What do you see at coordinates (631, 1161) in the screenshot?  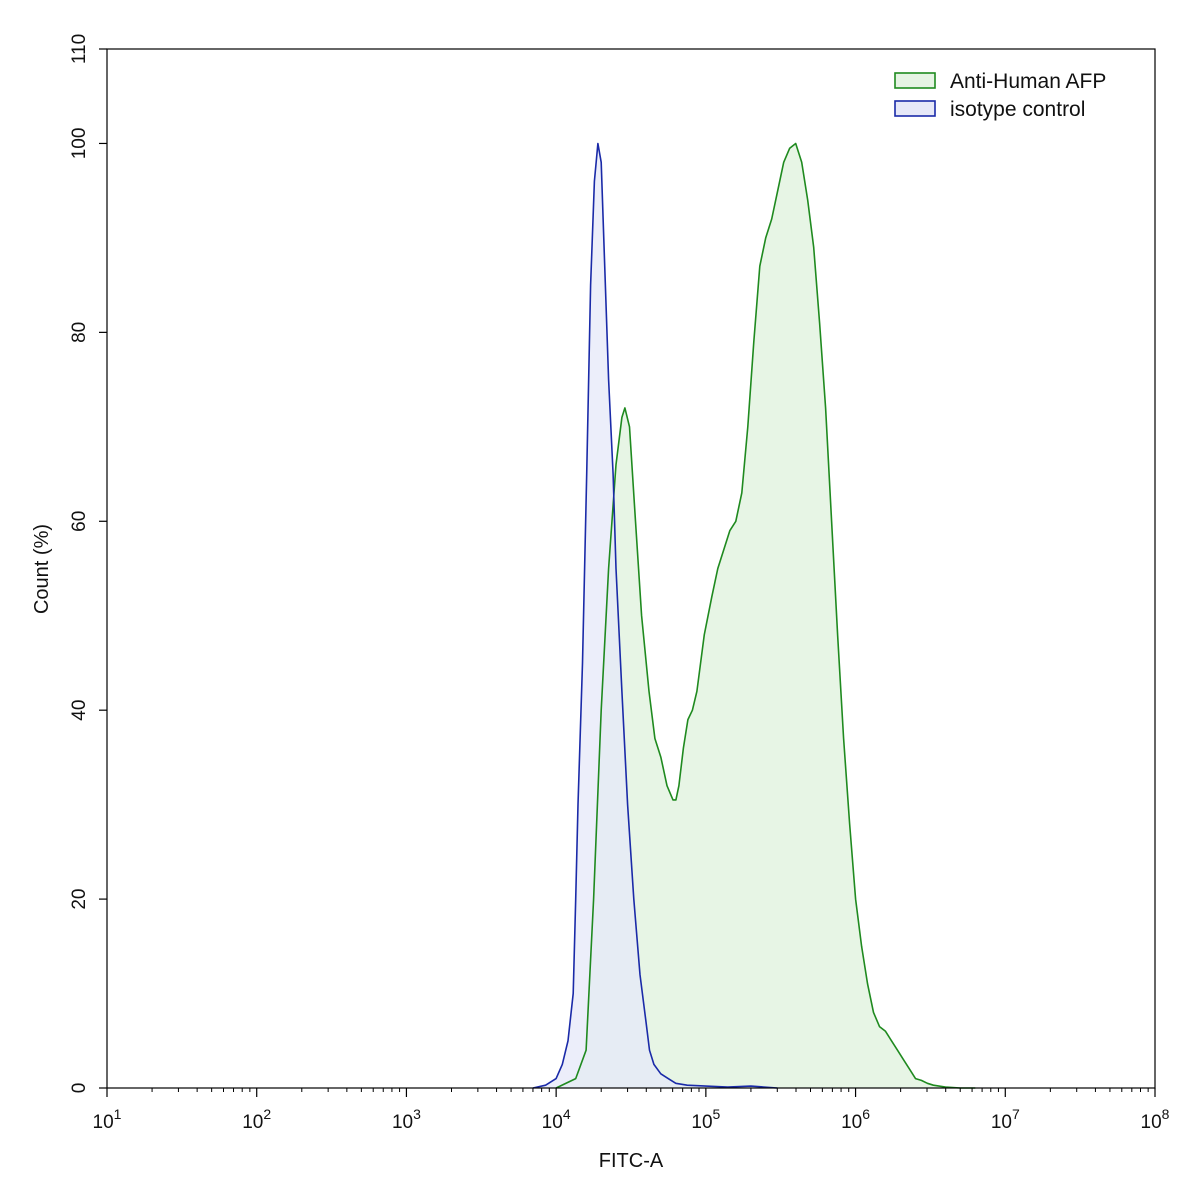 I see `x-axis-label: FITC-A` at bounding box center [631, 1161].